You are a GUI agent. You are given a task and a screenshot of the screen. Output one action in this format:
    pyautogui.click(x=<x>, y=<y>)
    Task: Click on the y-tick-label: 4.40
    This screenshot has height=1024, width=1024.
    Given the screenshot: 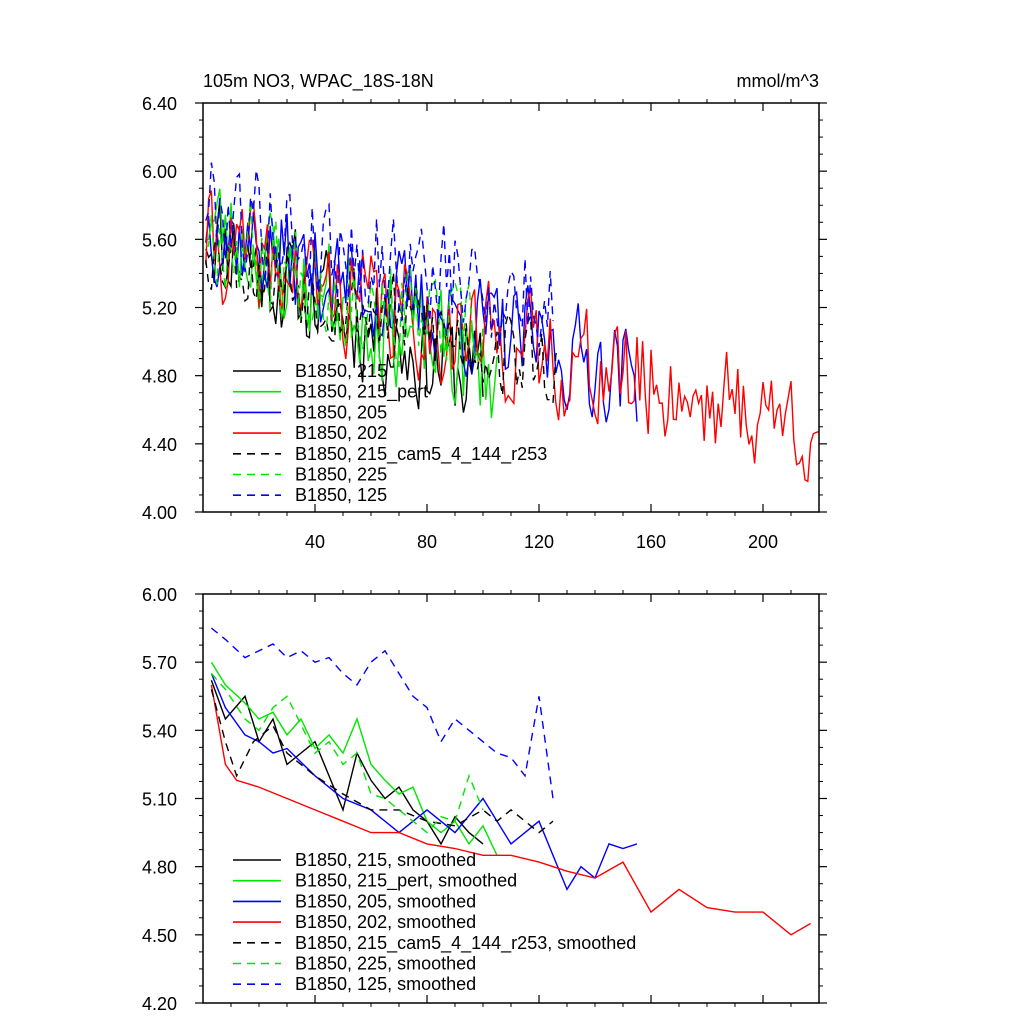 What is the action you would take?
    pyautogui.click(x=159, y=445)
    